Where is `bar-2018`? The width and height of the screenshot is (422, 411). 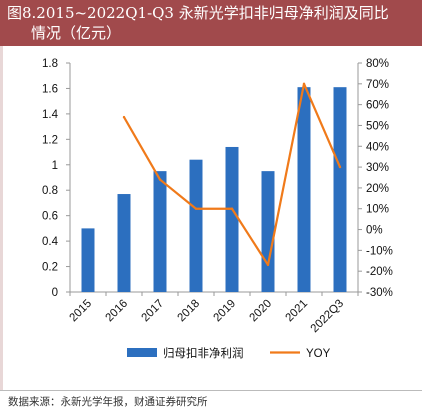
bar-2018 is located at coordinates (196, 225).